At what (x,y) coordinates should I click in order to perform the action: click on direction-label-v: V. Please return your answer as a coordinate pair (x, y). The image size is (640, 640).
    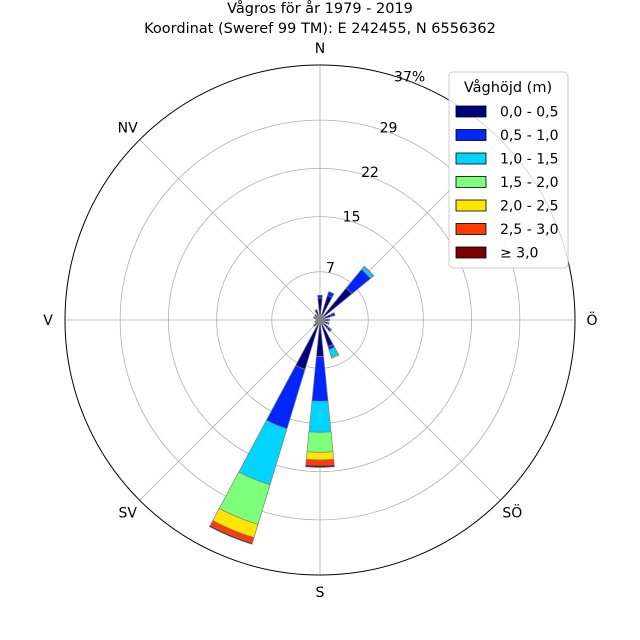
    Looking at the image, I should click on (48, 321).